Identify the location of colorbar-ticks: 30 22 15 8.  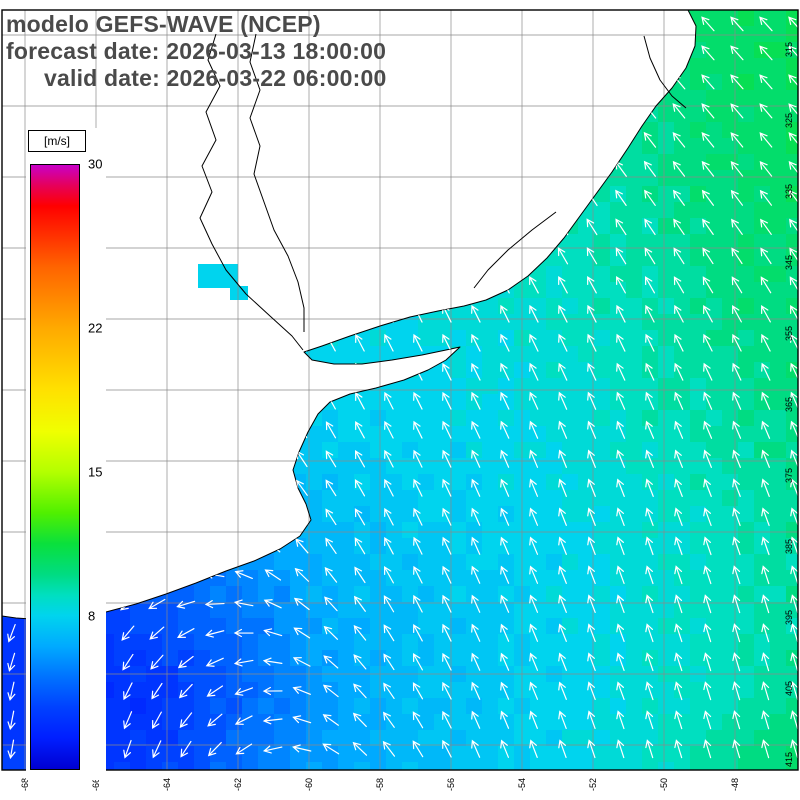
(66, 463).